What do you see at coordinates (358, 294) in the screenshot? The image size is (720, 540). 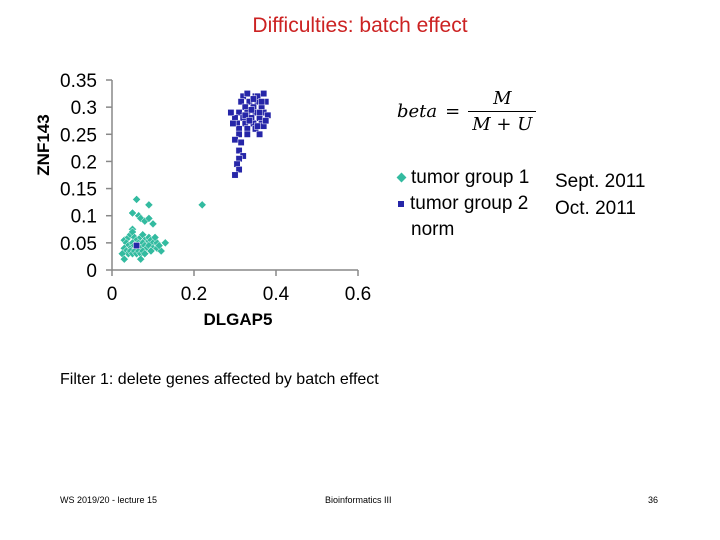 I see `x-tick-label: 0.6` at bounding box center [358, 294].